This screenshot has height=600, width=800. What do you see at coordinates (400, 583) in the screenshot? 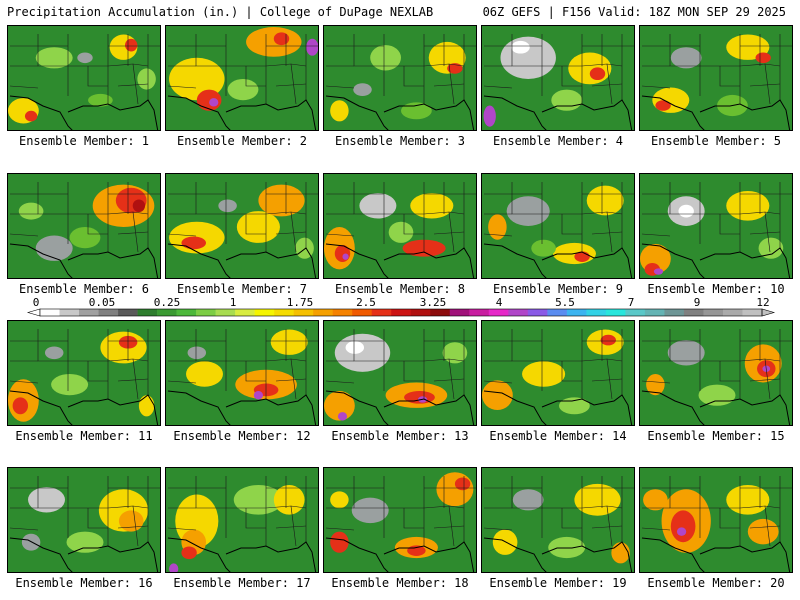
I see `ensemble-member-label: Ensemble Member: 18` at bounding box center [400, 583].